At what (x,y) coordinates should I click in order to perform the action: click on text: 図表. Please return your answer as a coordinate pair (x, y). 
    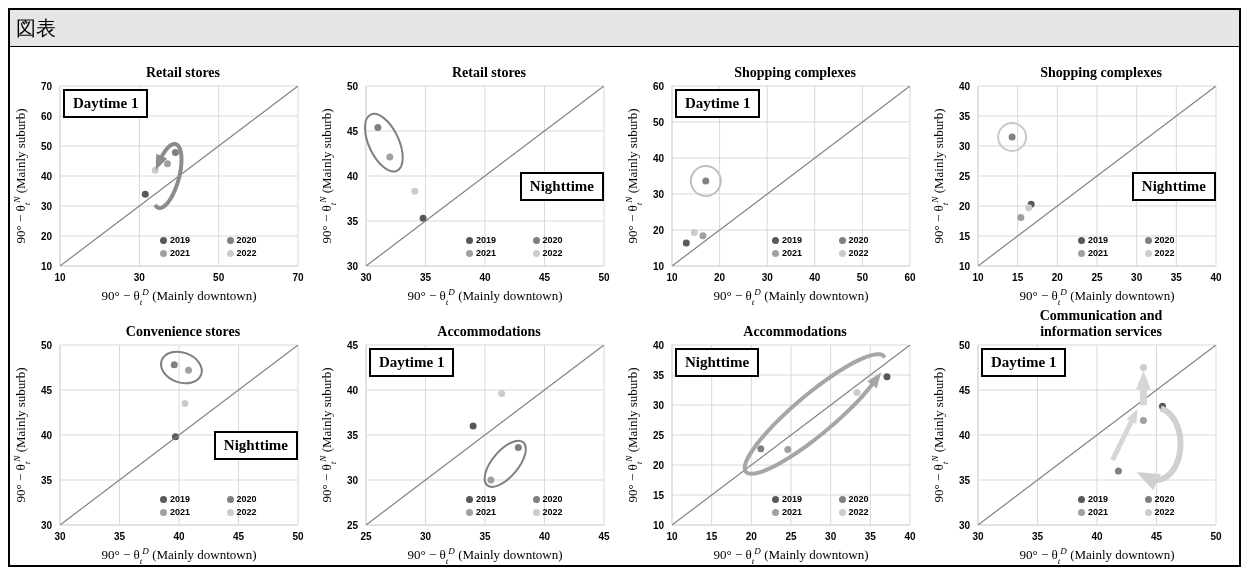
    Looking at the image, I should click on (624, 28).